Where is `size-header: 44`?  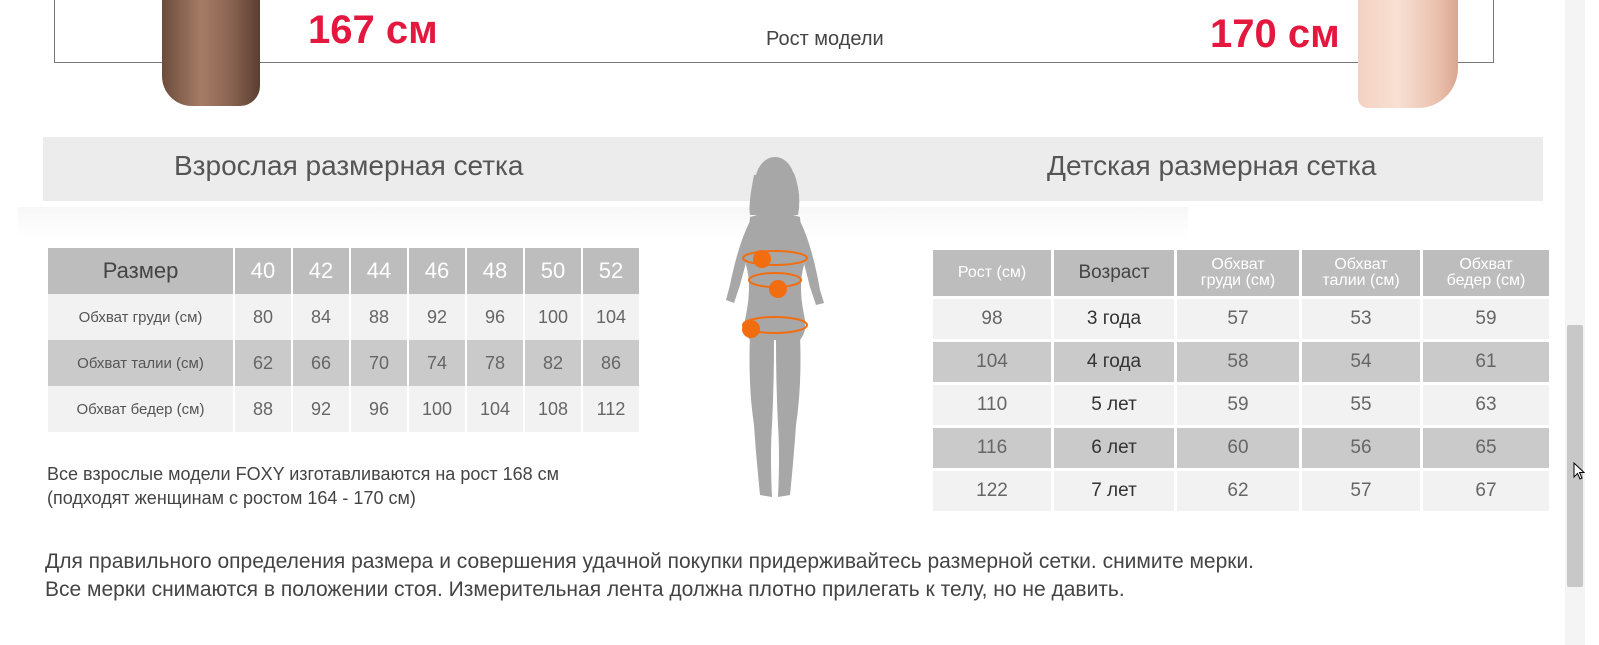
size-header: 44 is located at coordinates (379, 271).